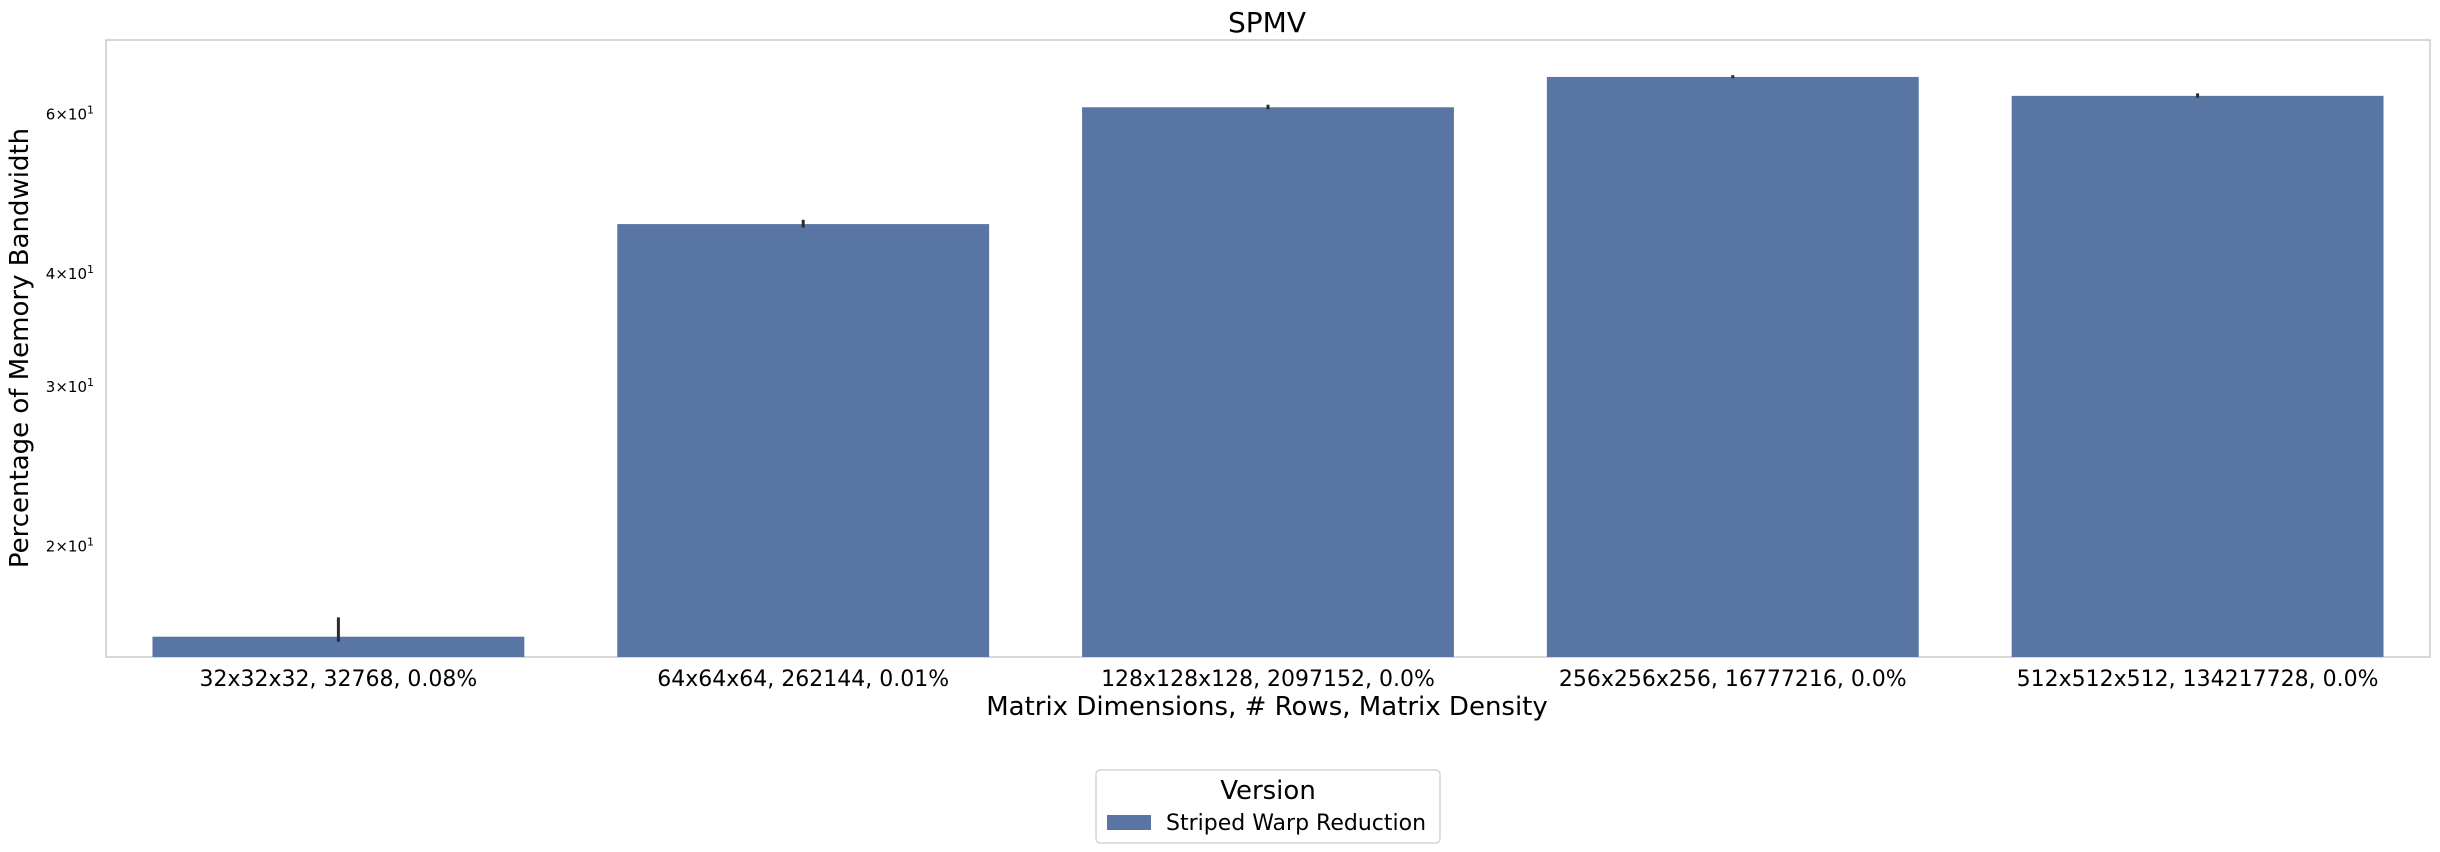  Describe the element at coordinates (70, 545) in the screenshot. I see `y-tick-label: 2×101` at that location.